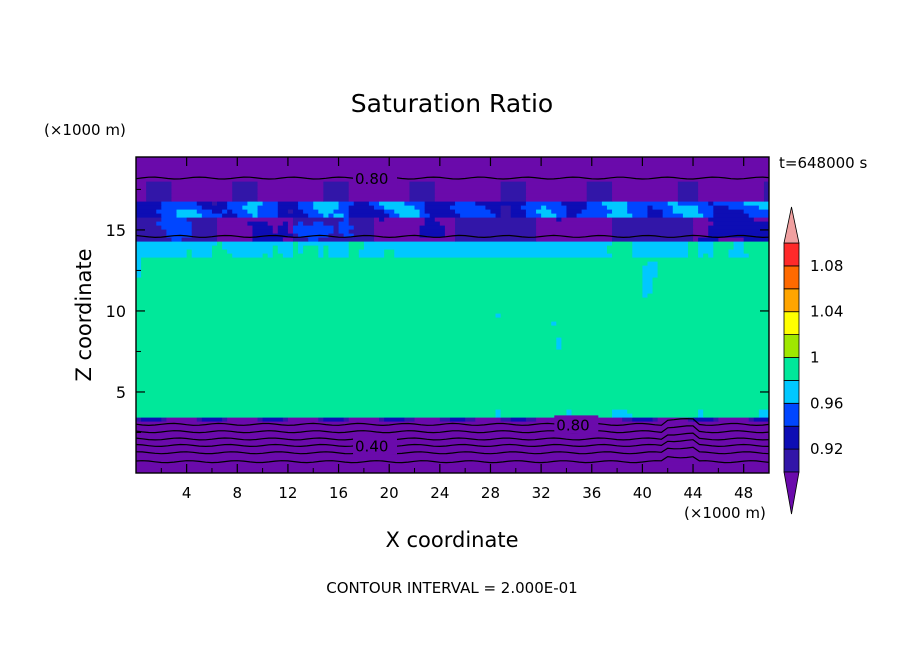 This screenshot has width=904, height=654. I want to click on x-tick-label: 44, so click(692, 493).